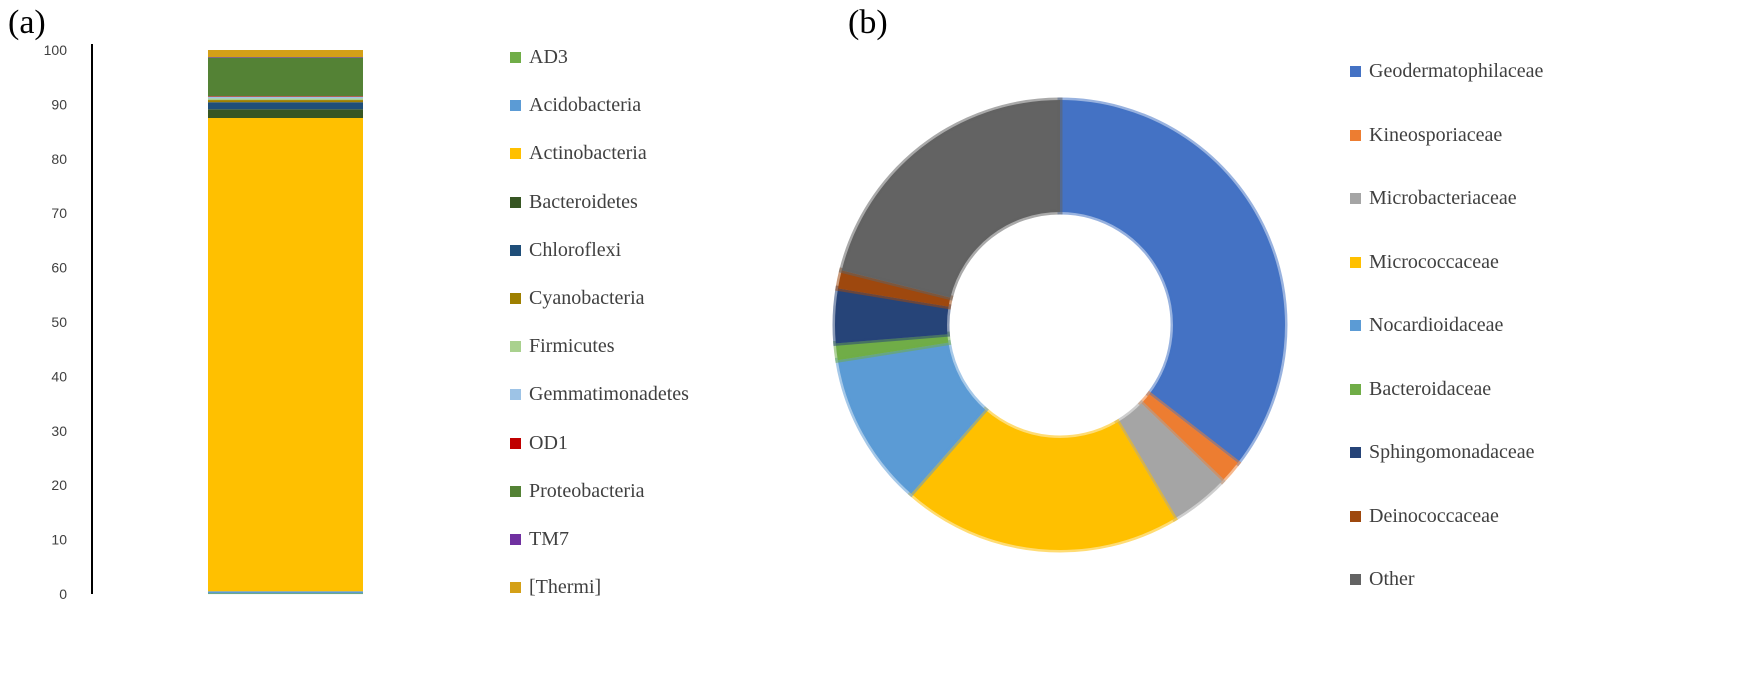  Describe the element at coordinates (1456, 71) in the screenshot. I see `legend-label: Geodermatophilaceae` at that location.